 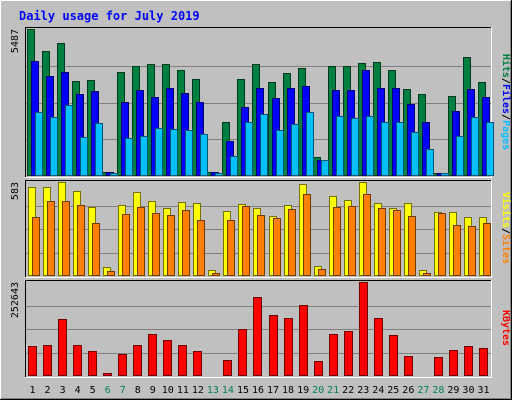 I want to click on y-max-label: 583, so click(x=15, y=191).